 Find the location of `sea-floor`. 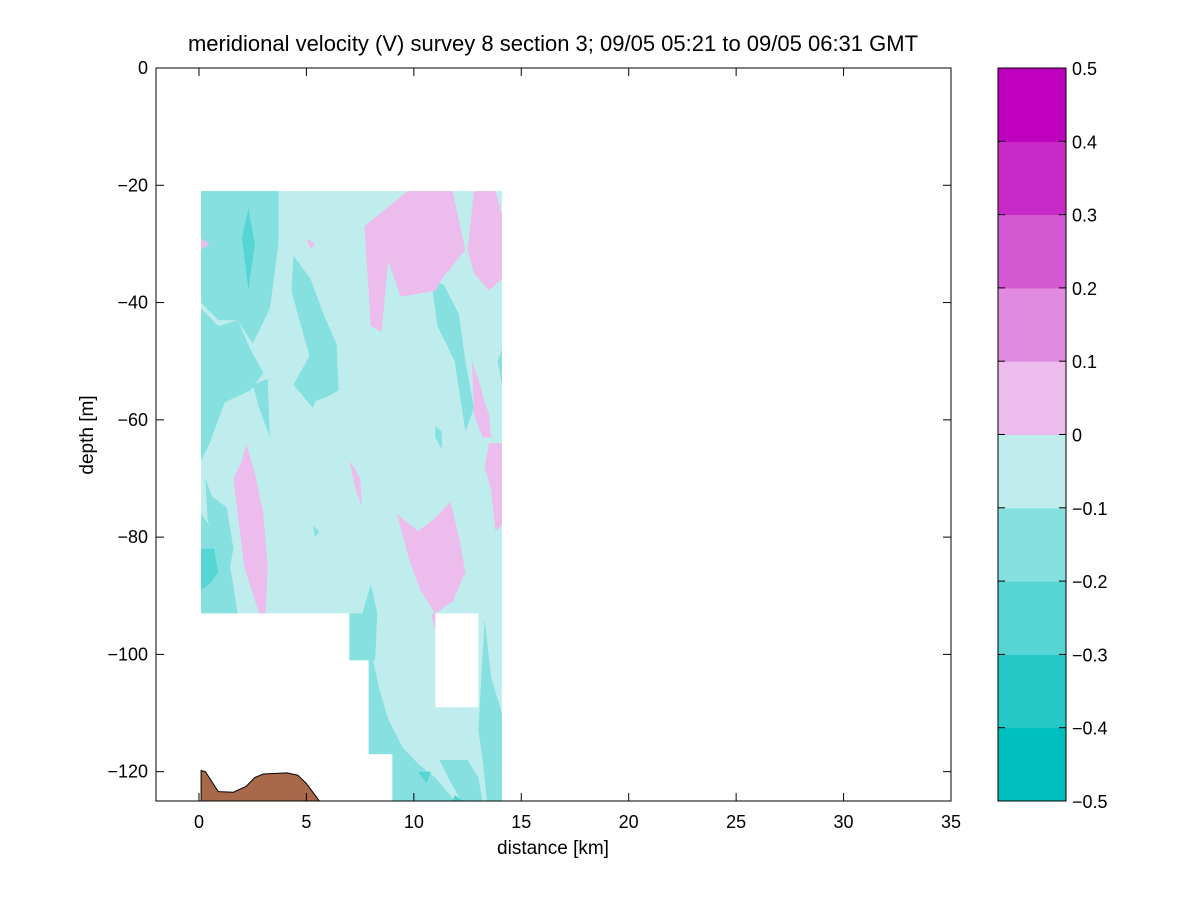

sea-floor is located at coordinates (260, 785).